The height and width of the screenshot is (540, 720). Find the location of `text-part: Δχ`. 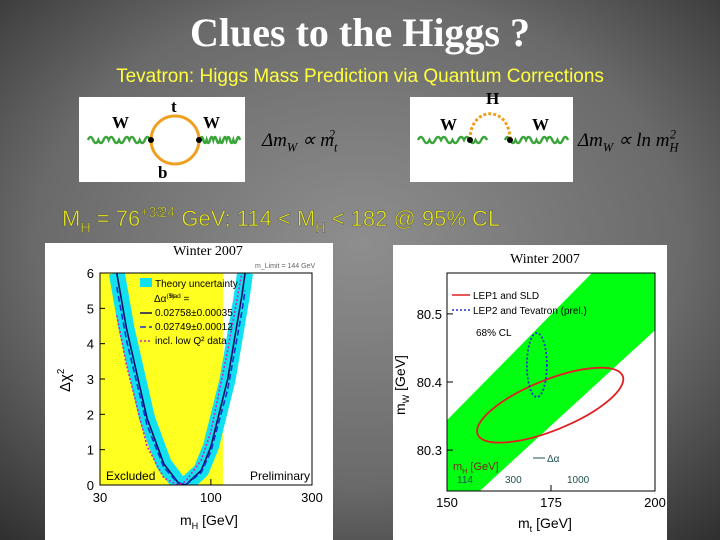

text-part: Δχ is located at coordinates (65, 383).